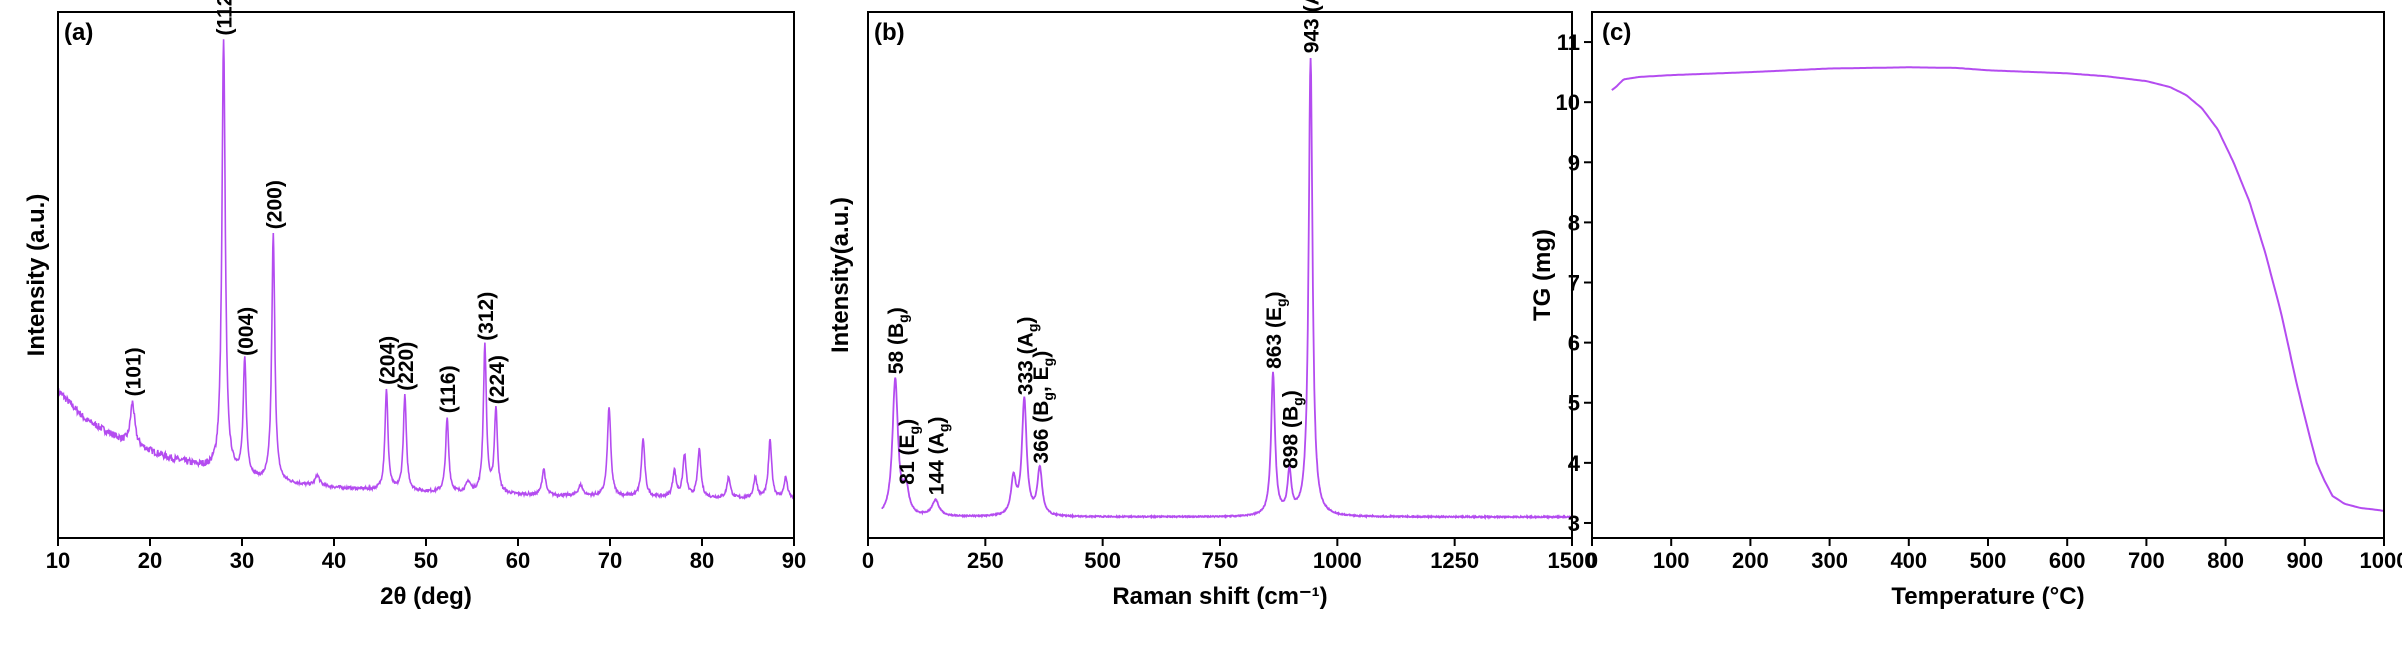 The width and height of the screenshot is (2402, 661). I want to click on xrd-peak-label: (112), so click(225, 18).